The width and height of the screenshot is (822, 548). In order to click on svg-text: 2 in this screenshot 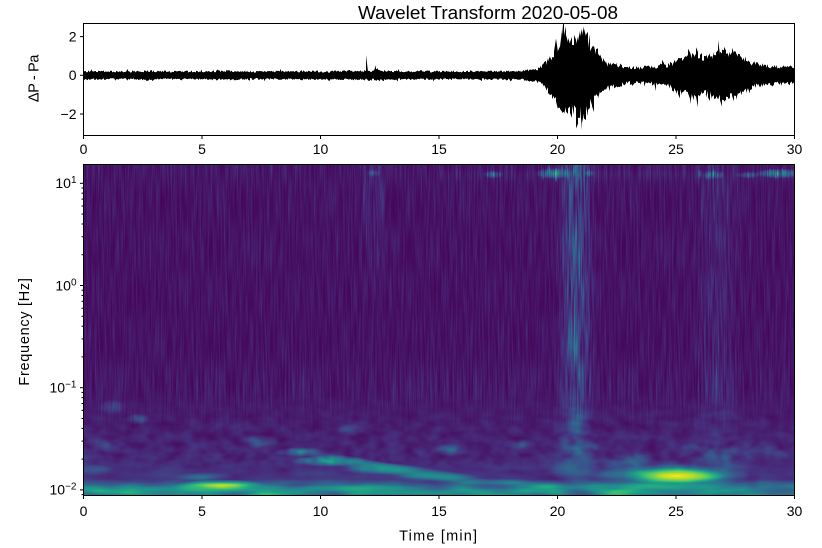, I will do `click(73, 36)`.